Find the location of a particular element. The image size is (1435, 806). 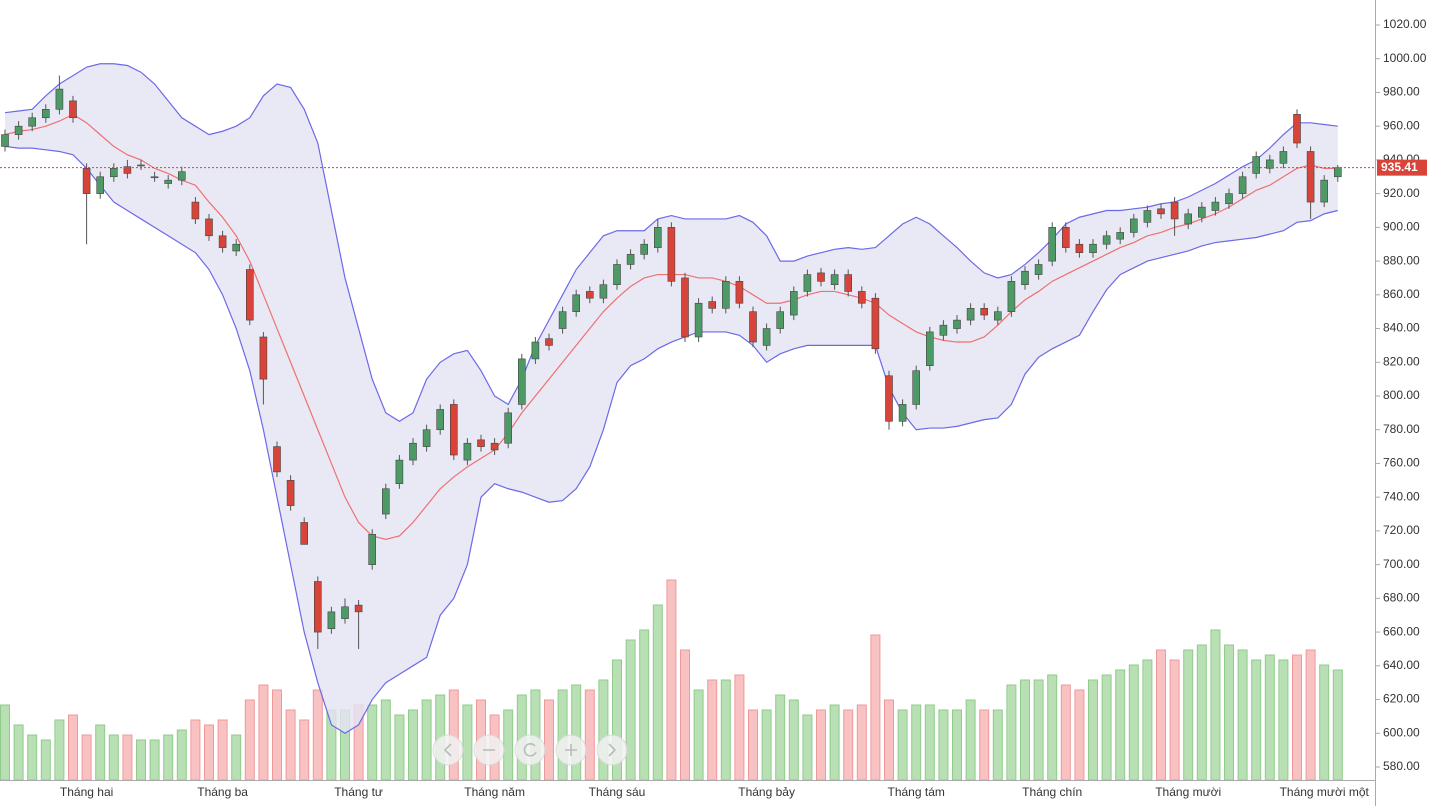

y-tick-label: 620.00 is located at coordinates (1401, 699).